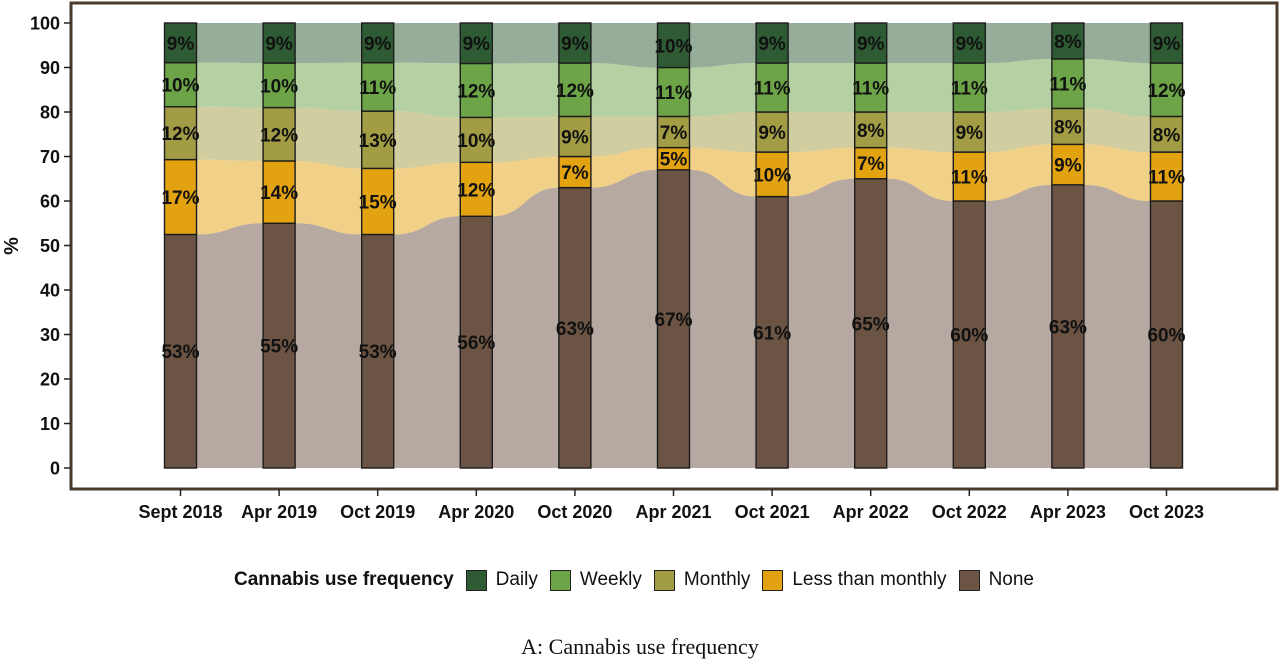  Describe the element at coordinates (1011, 579) in the screenshot. I see `legend-label-none: None` at that location.